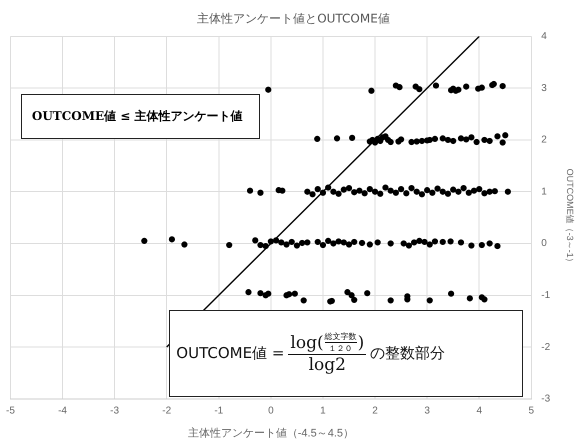 This screenshot has width=585, height=448. Describe the element at coordinates (531, 411) in the screenshot. I see `x-tick-label: 5` at that location.